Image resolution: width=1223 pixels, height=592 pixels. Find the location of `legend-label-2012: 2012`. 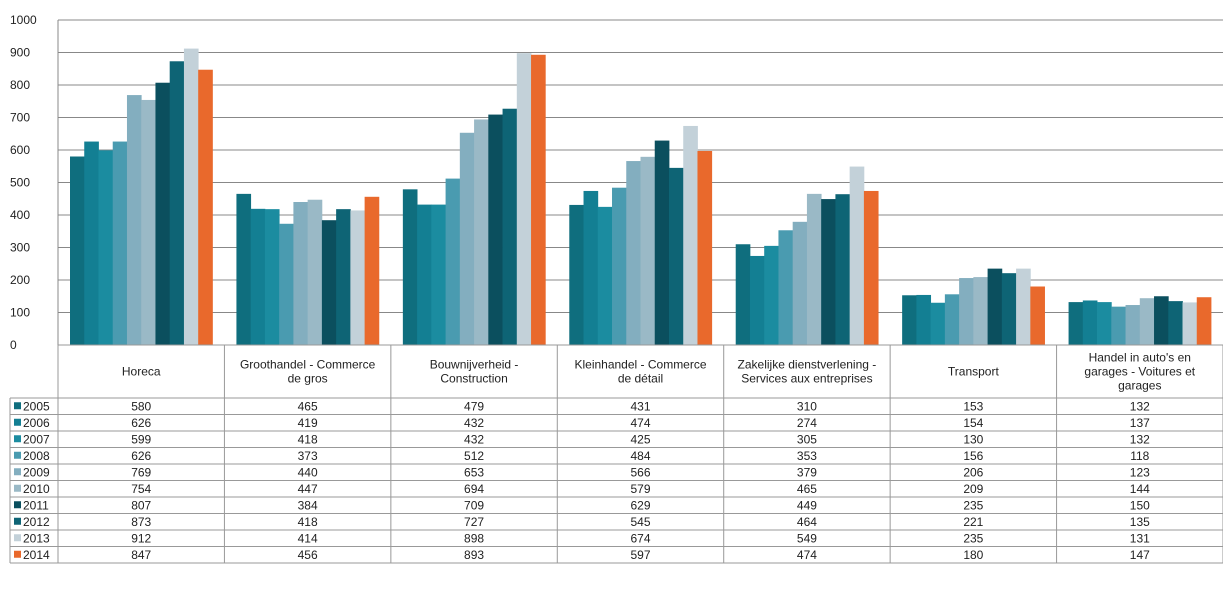

legend-label-2012: 2012 is located at coordinates (36, 522).